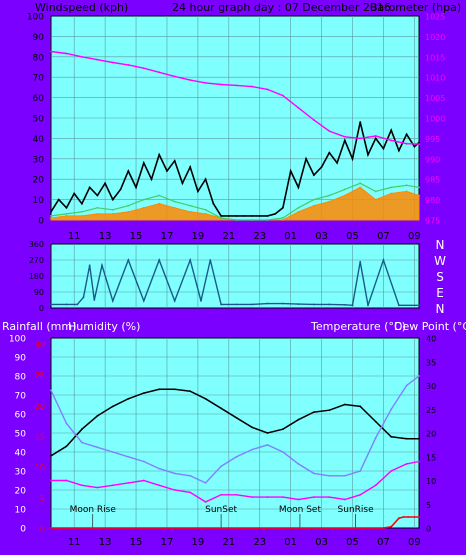  I want to click on dir-tick-label: 360, so click(36, 244).